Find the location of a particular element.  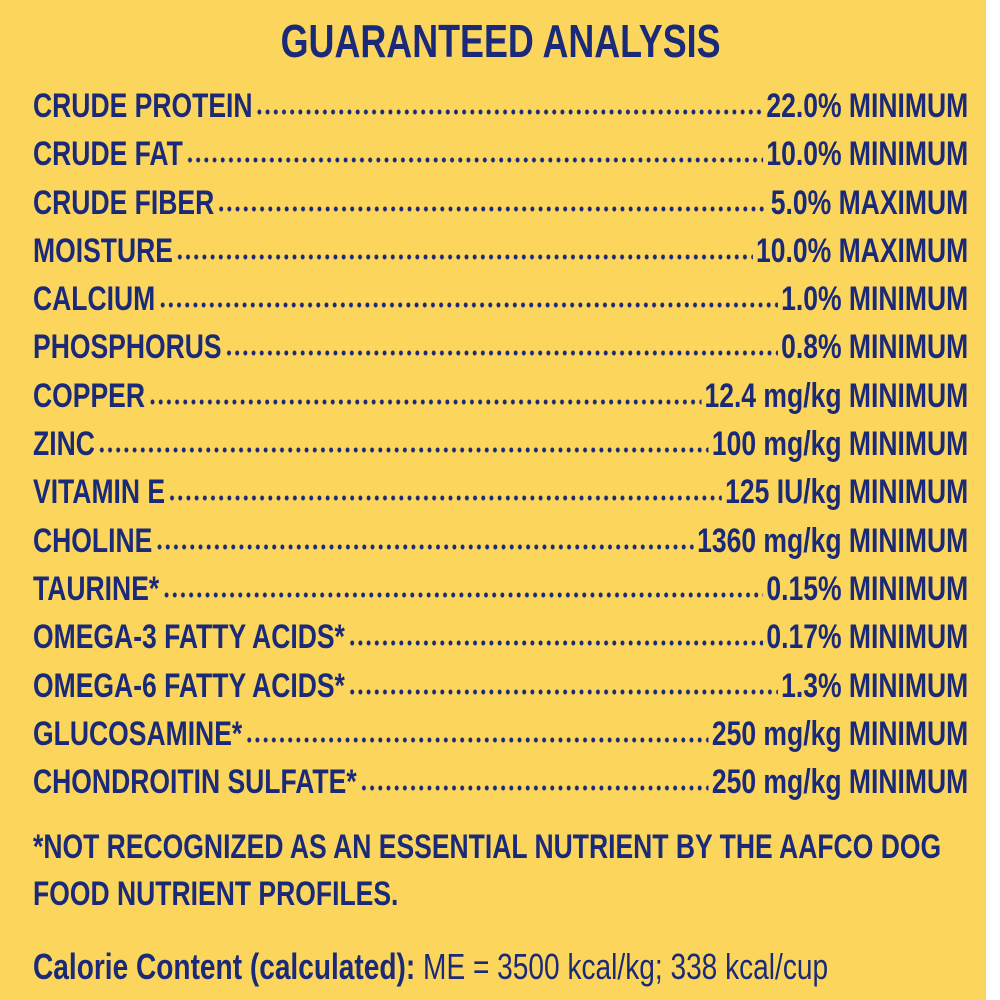

analysis-row: TAURINE* 0.15% MINIMUM is located at coordinates (500, 589).